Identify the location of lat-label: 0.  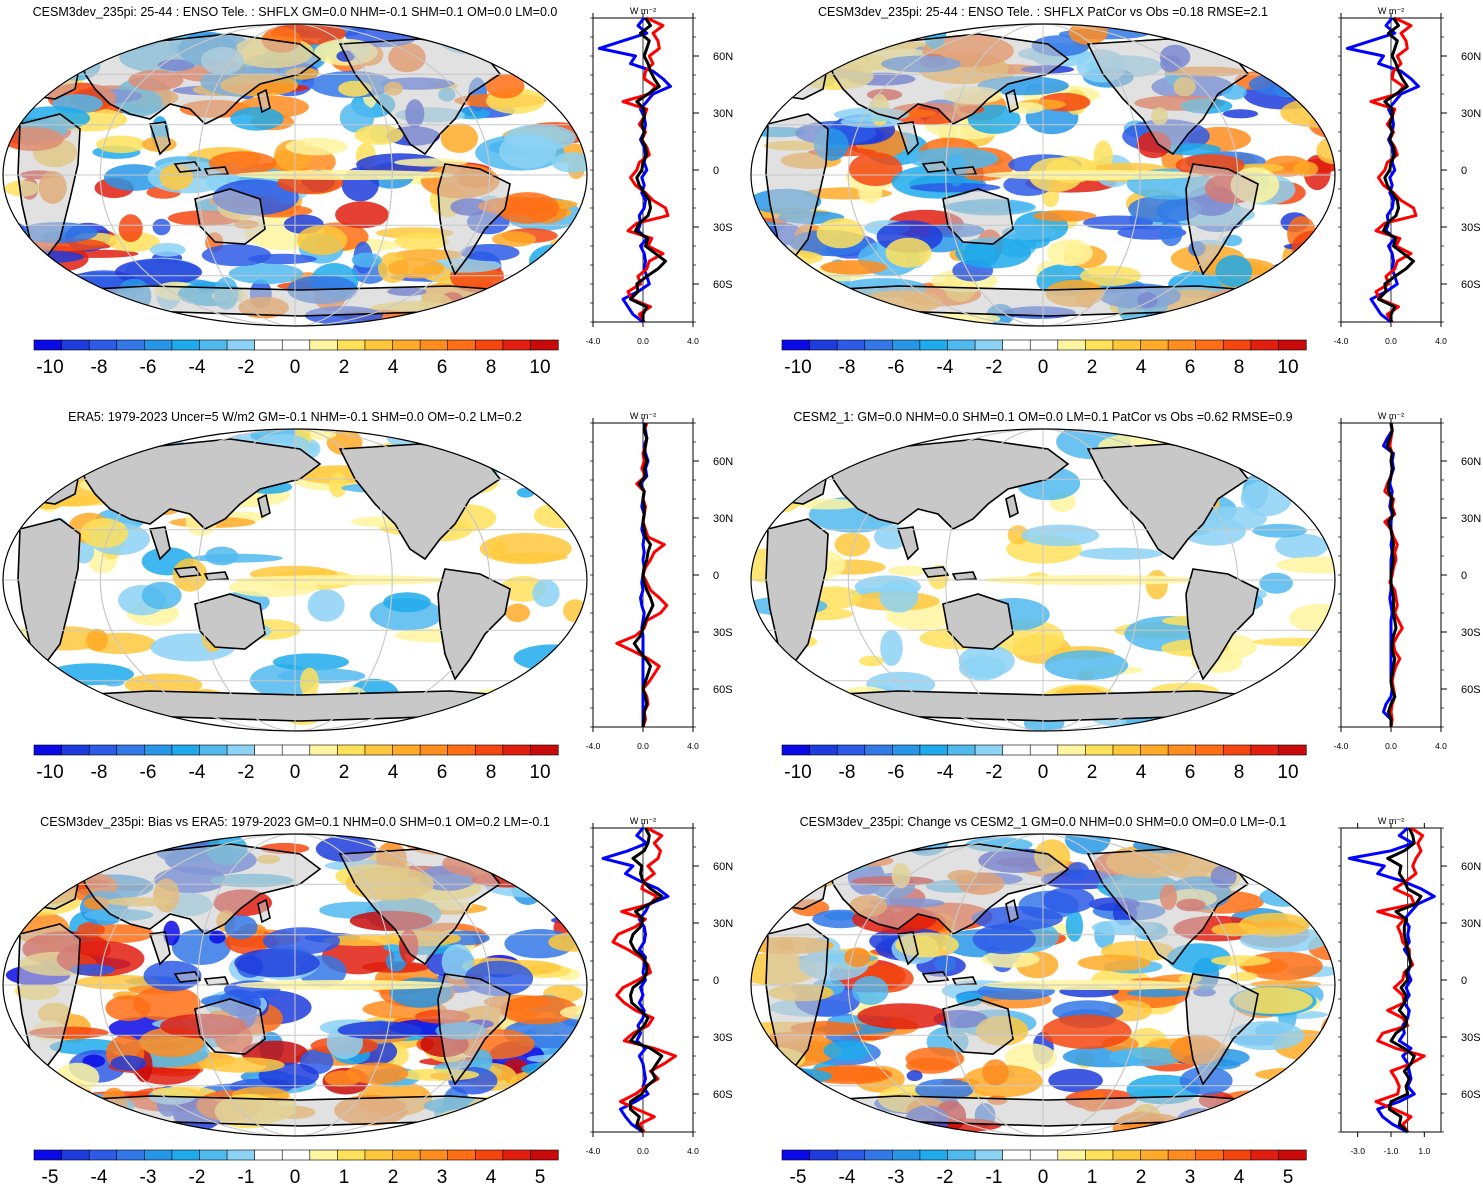
(1464, 171).